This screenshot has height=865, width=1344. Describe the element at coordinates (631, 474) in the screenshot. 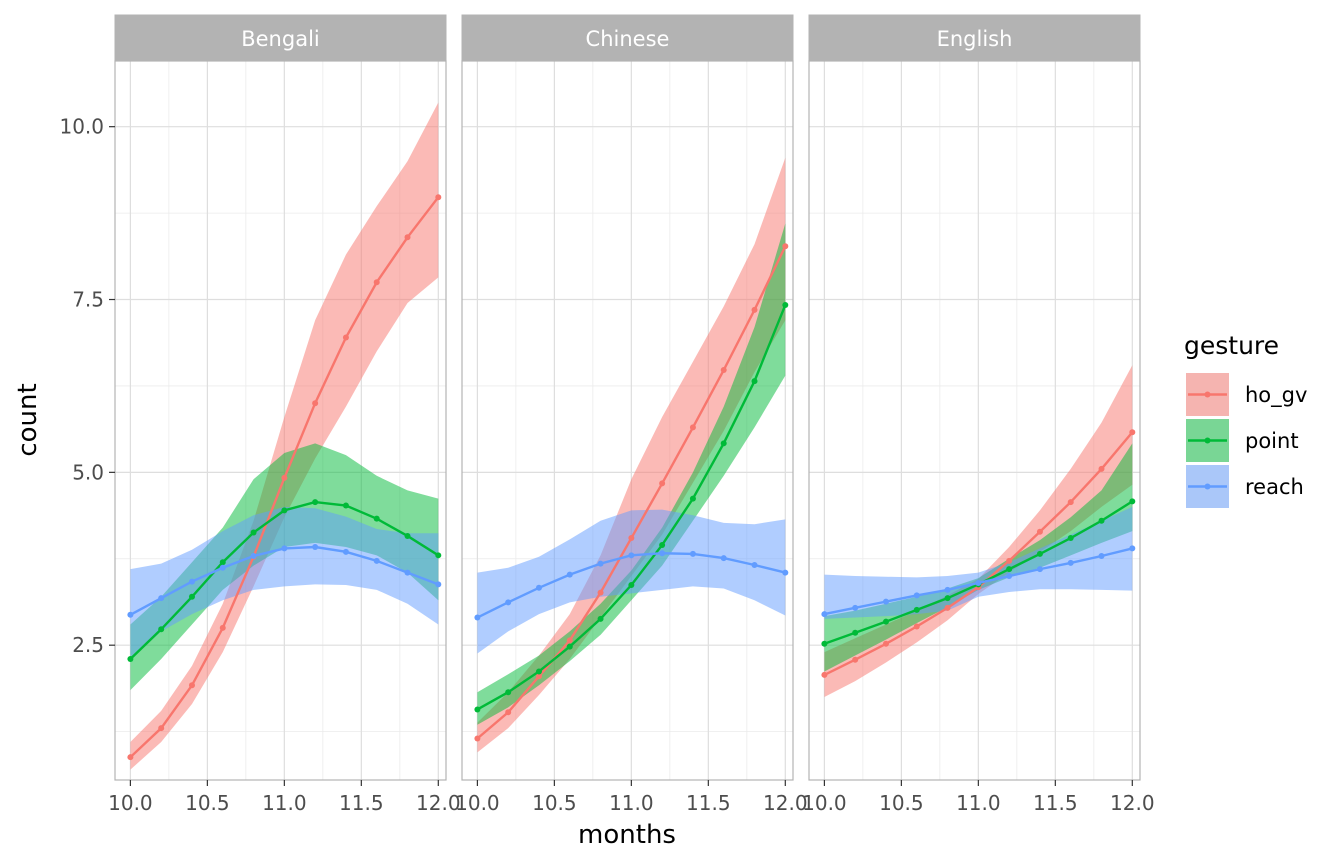

I see `ribbon-point` at that location.